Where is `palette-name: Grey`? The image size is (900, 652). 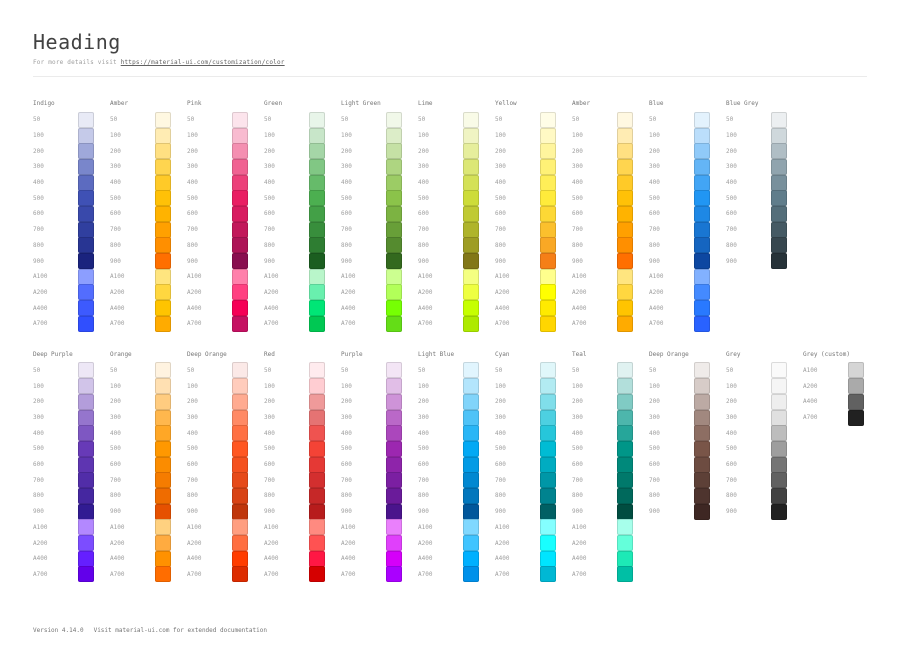
palette-name: Grey is located at coordinates (733, 354).